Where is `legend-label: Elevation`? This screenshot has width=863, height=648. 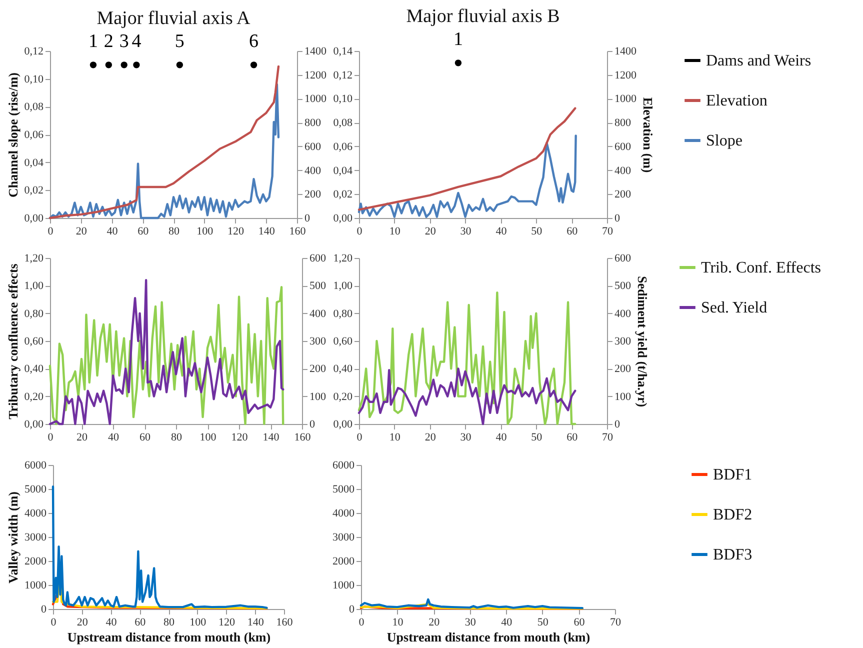
legend-label: Elevation is located at coordinates (737, 101).